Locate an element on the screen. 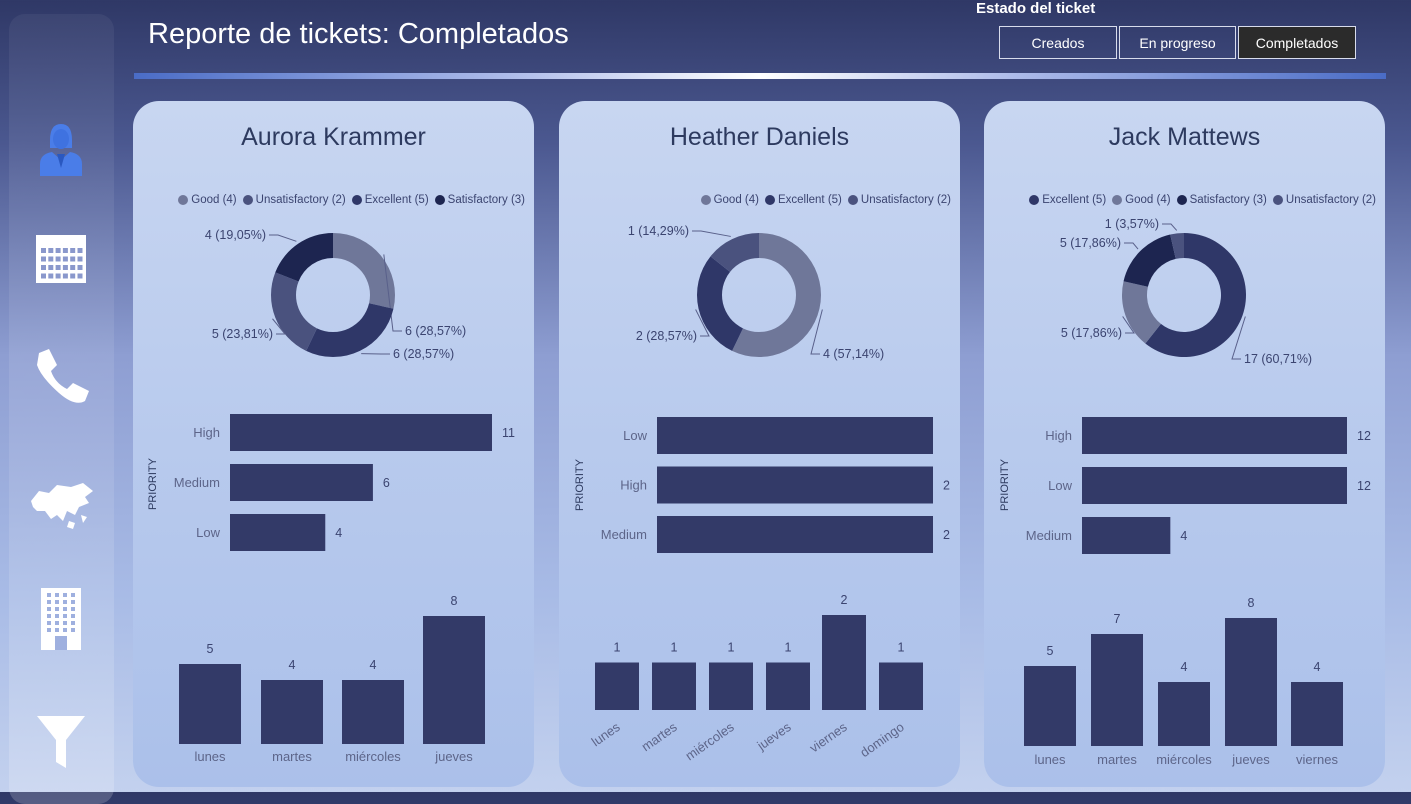 This screenshot has width=1411, height=804. weekday-bar-value: 2 is located at coordinates (844, 600).